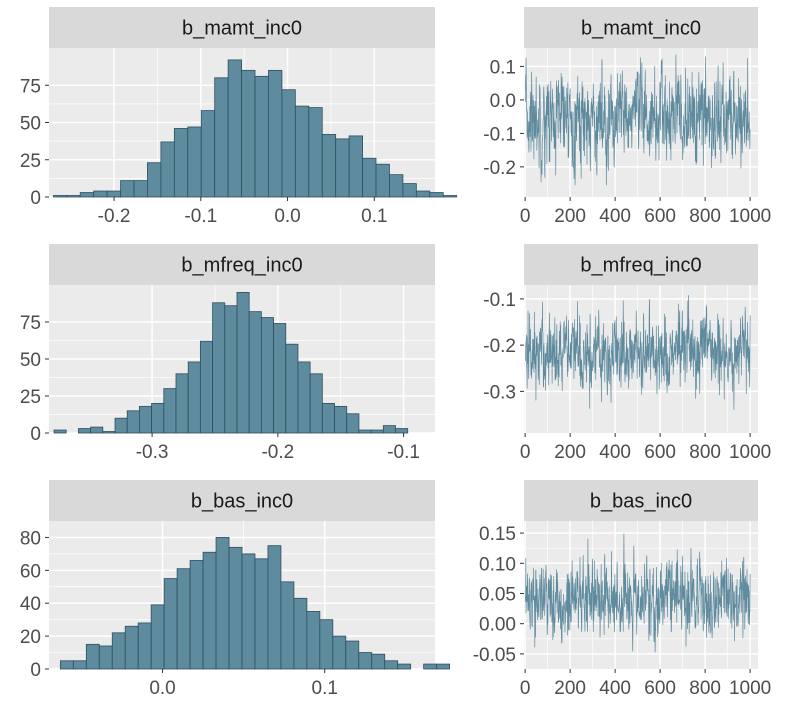  Describe the element at coordinates (30, 604) in the screenshot. I see `y-tick-label: 40` at that location.